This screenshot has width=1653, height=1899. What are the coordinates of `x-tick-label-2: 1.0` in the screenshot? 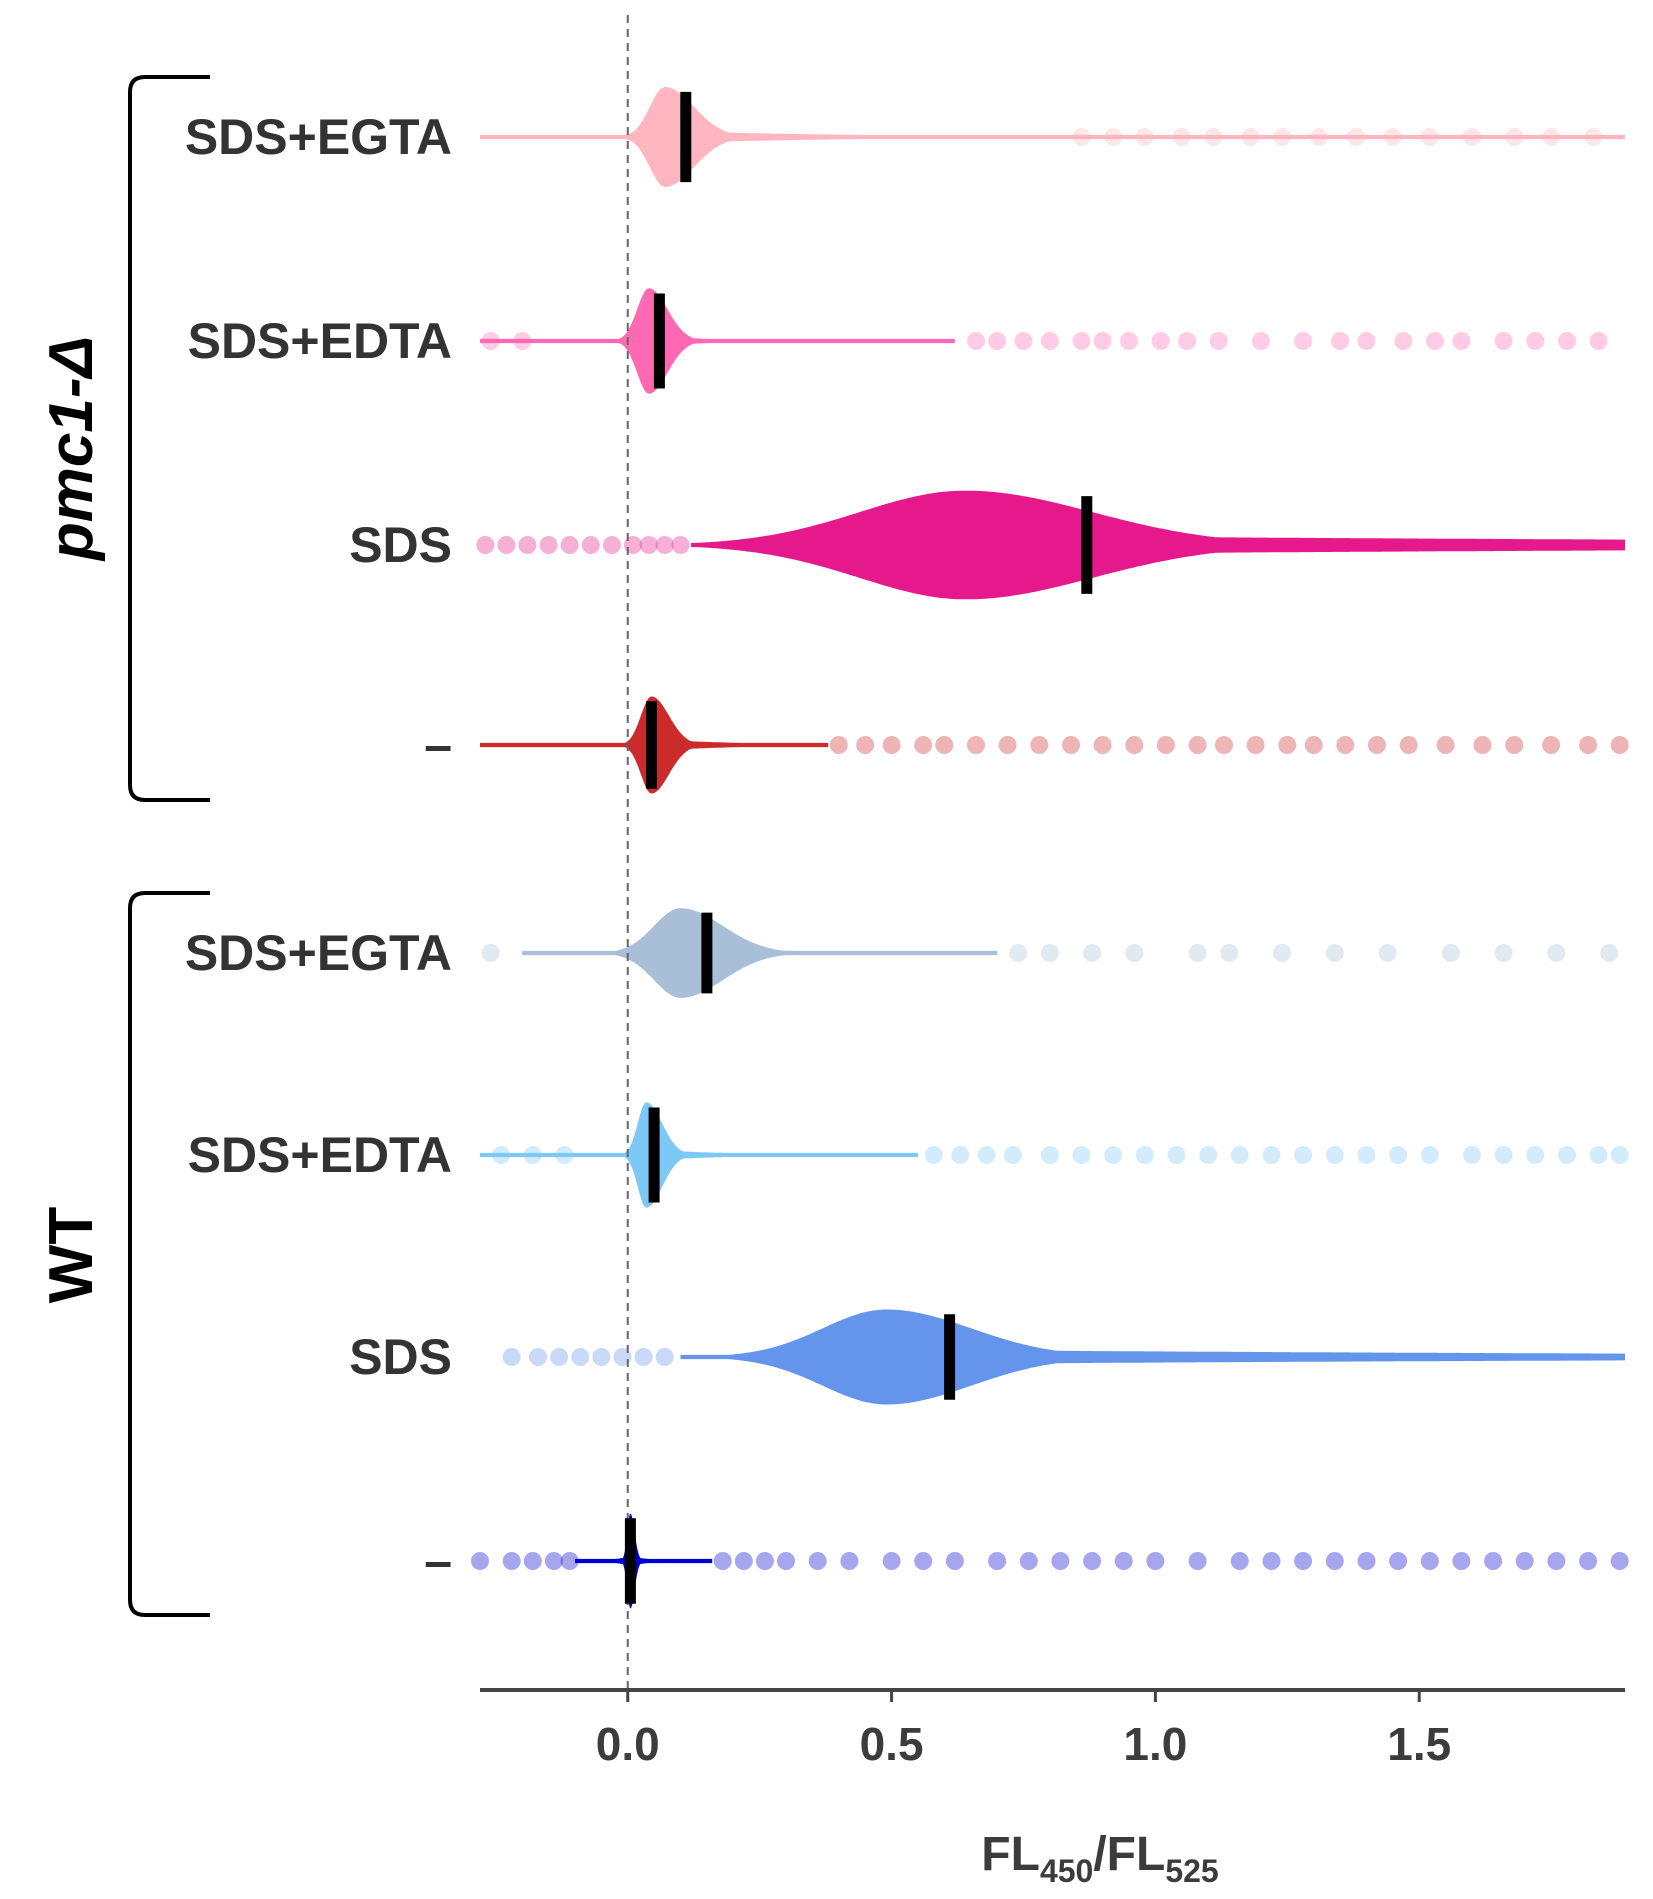 It's located at (1155, 1744).